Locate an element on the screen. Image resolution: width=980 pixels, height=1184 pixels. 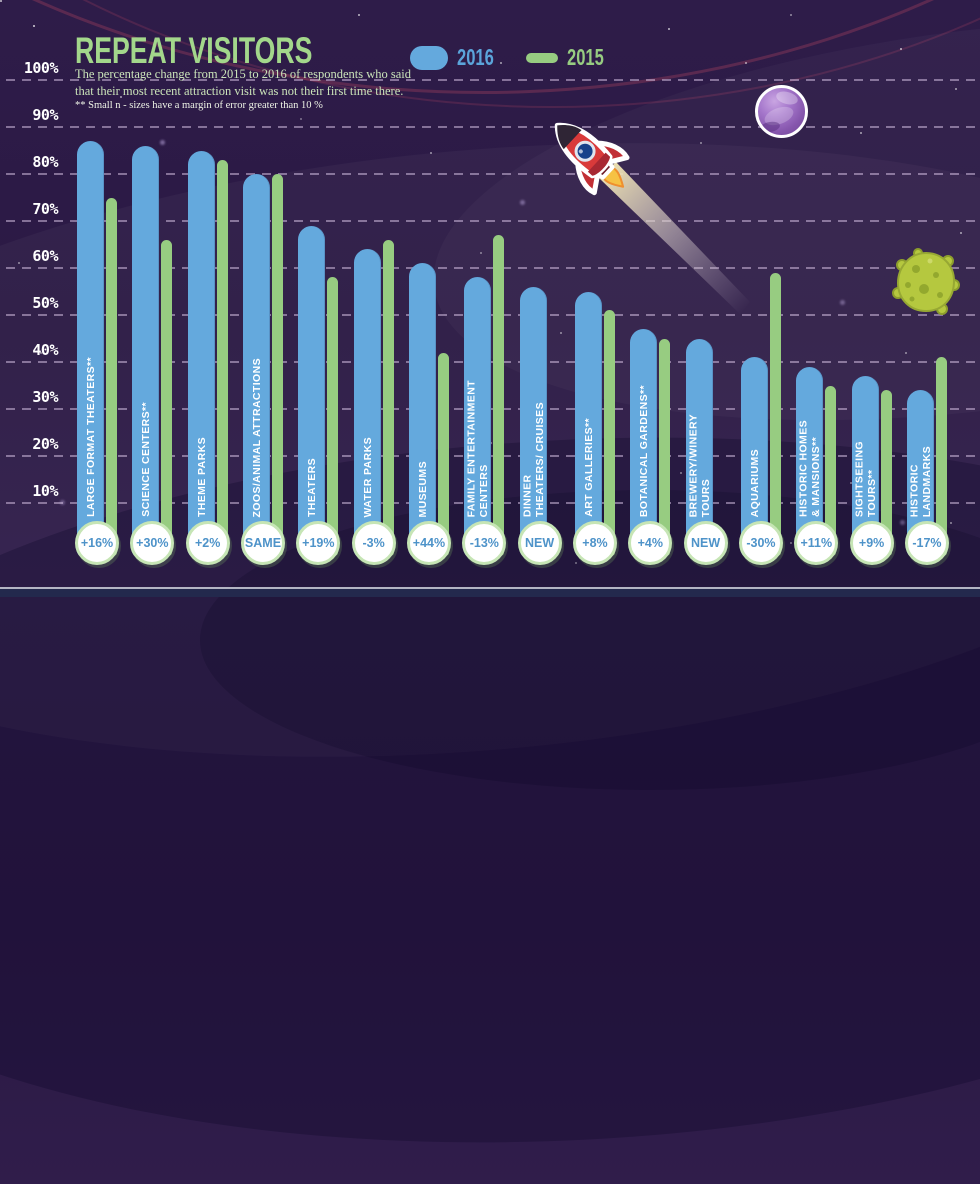
bar-group: THEME PARKS +2% is located at coordinates (208, 298).